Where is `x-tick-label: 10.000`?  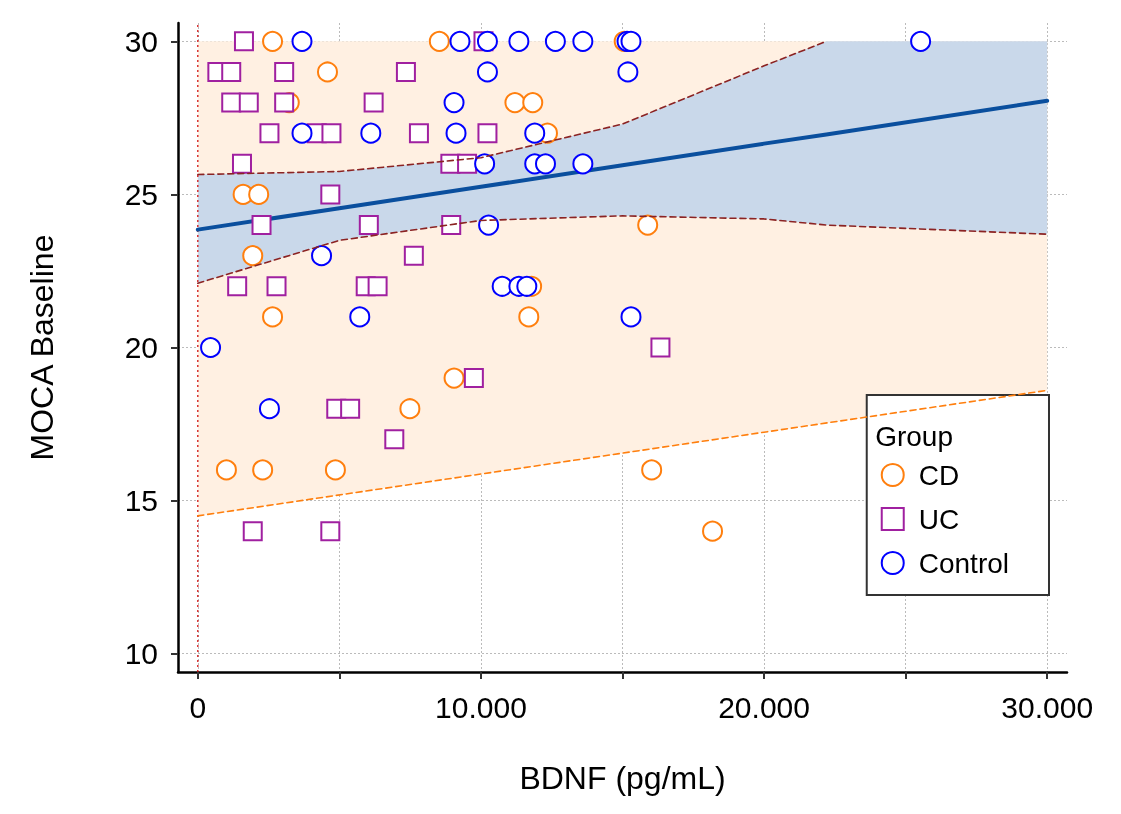 x-tick-label: 10.000 is located at coordinates (481, 707).